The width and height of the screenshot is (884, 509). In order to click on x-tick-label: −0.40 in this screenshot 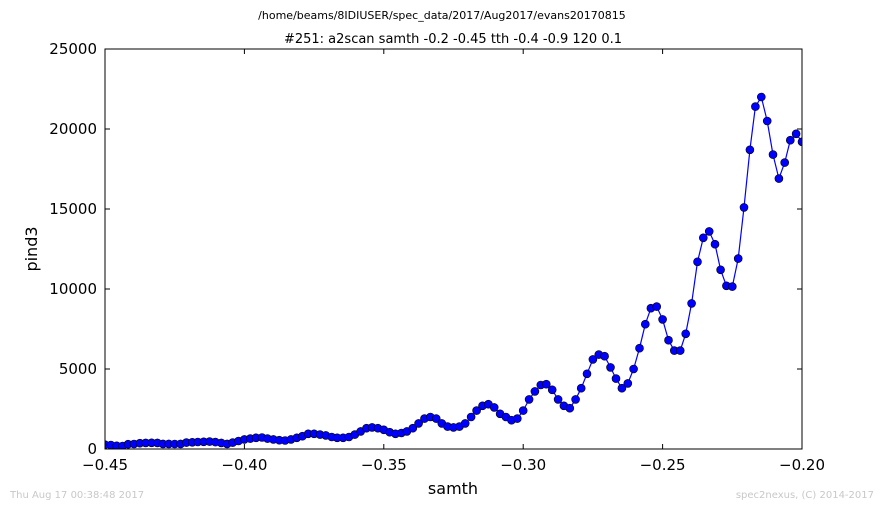, I will do `click(244, 465)`.